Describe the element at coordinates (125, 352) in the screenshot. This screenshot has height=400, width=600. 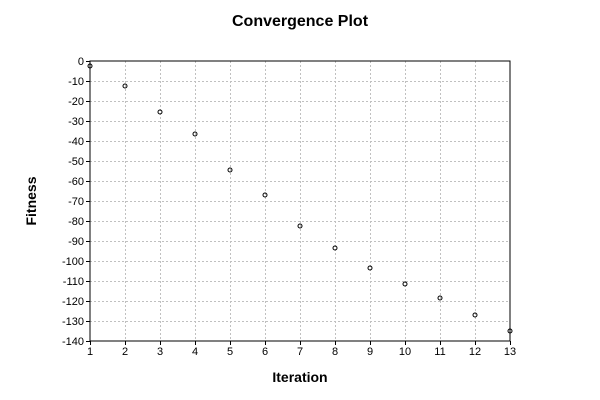
I see `x-tick-label: 2` at that location.